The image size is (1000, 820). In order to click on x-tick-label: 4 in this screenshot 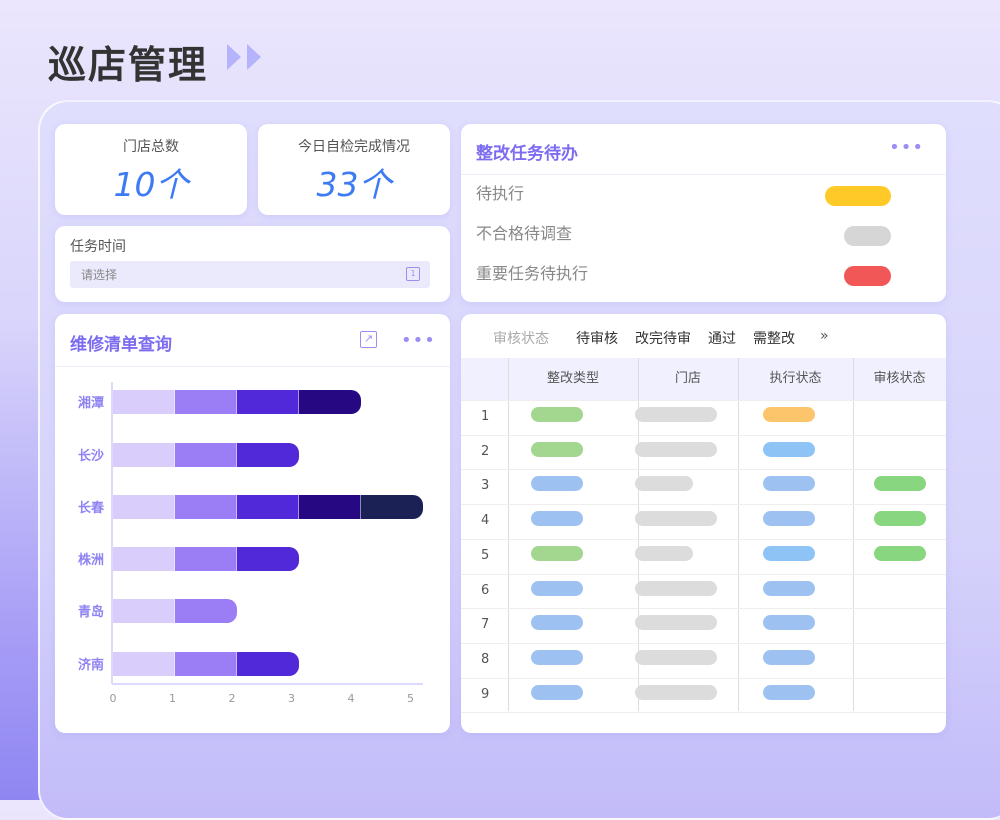, I will do `click(351, 698)`.